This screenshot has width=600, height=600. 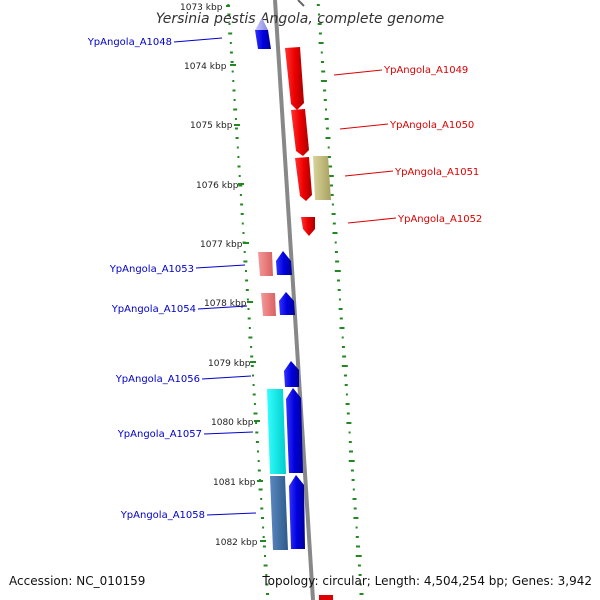 I want to click on gene-a1056, so click(x=291, y=374).